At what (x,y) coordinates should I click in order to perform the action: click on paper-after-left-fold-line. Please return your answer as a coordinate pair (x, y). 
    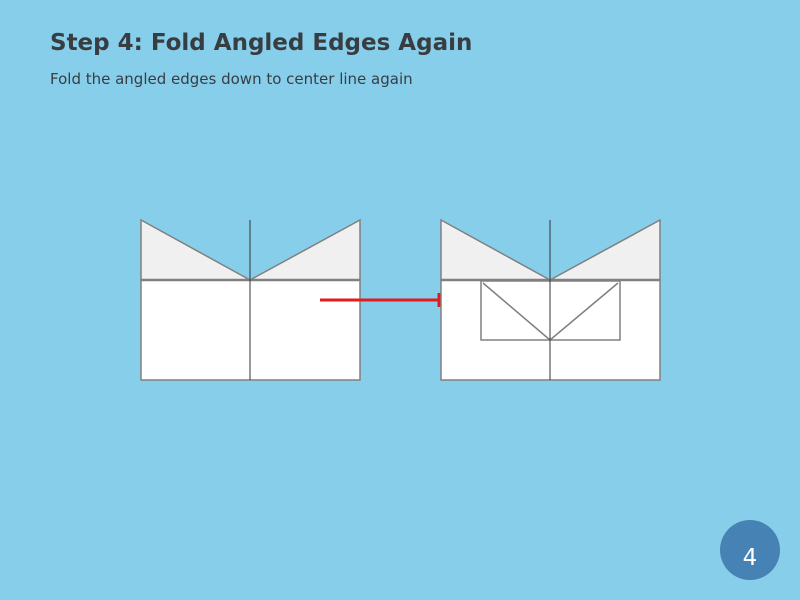
    Looking at the image, I should click on (516, 311).